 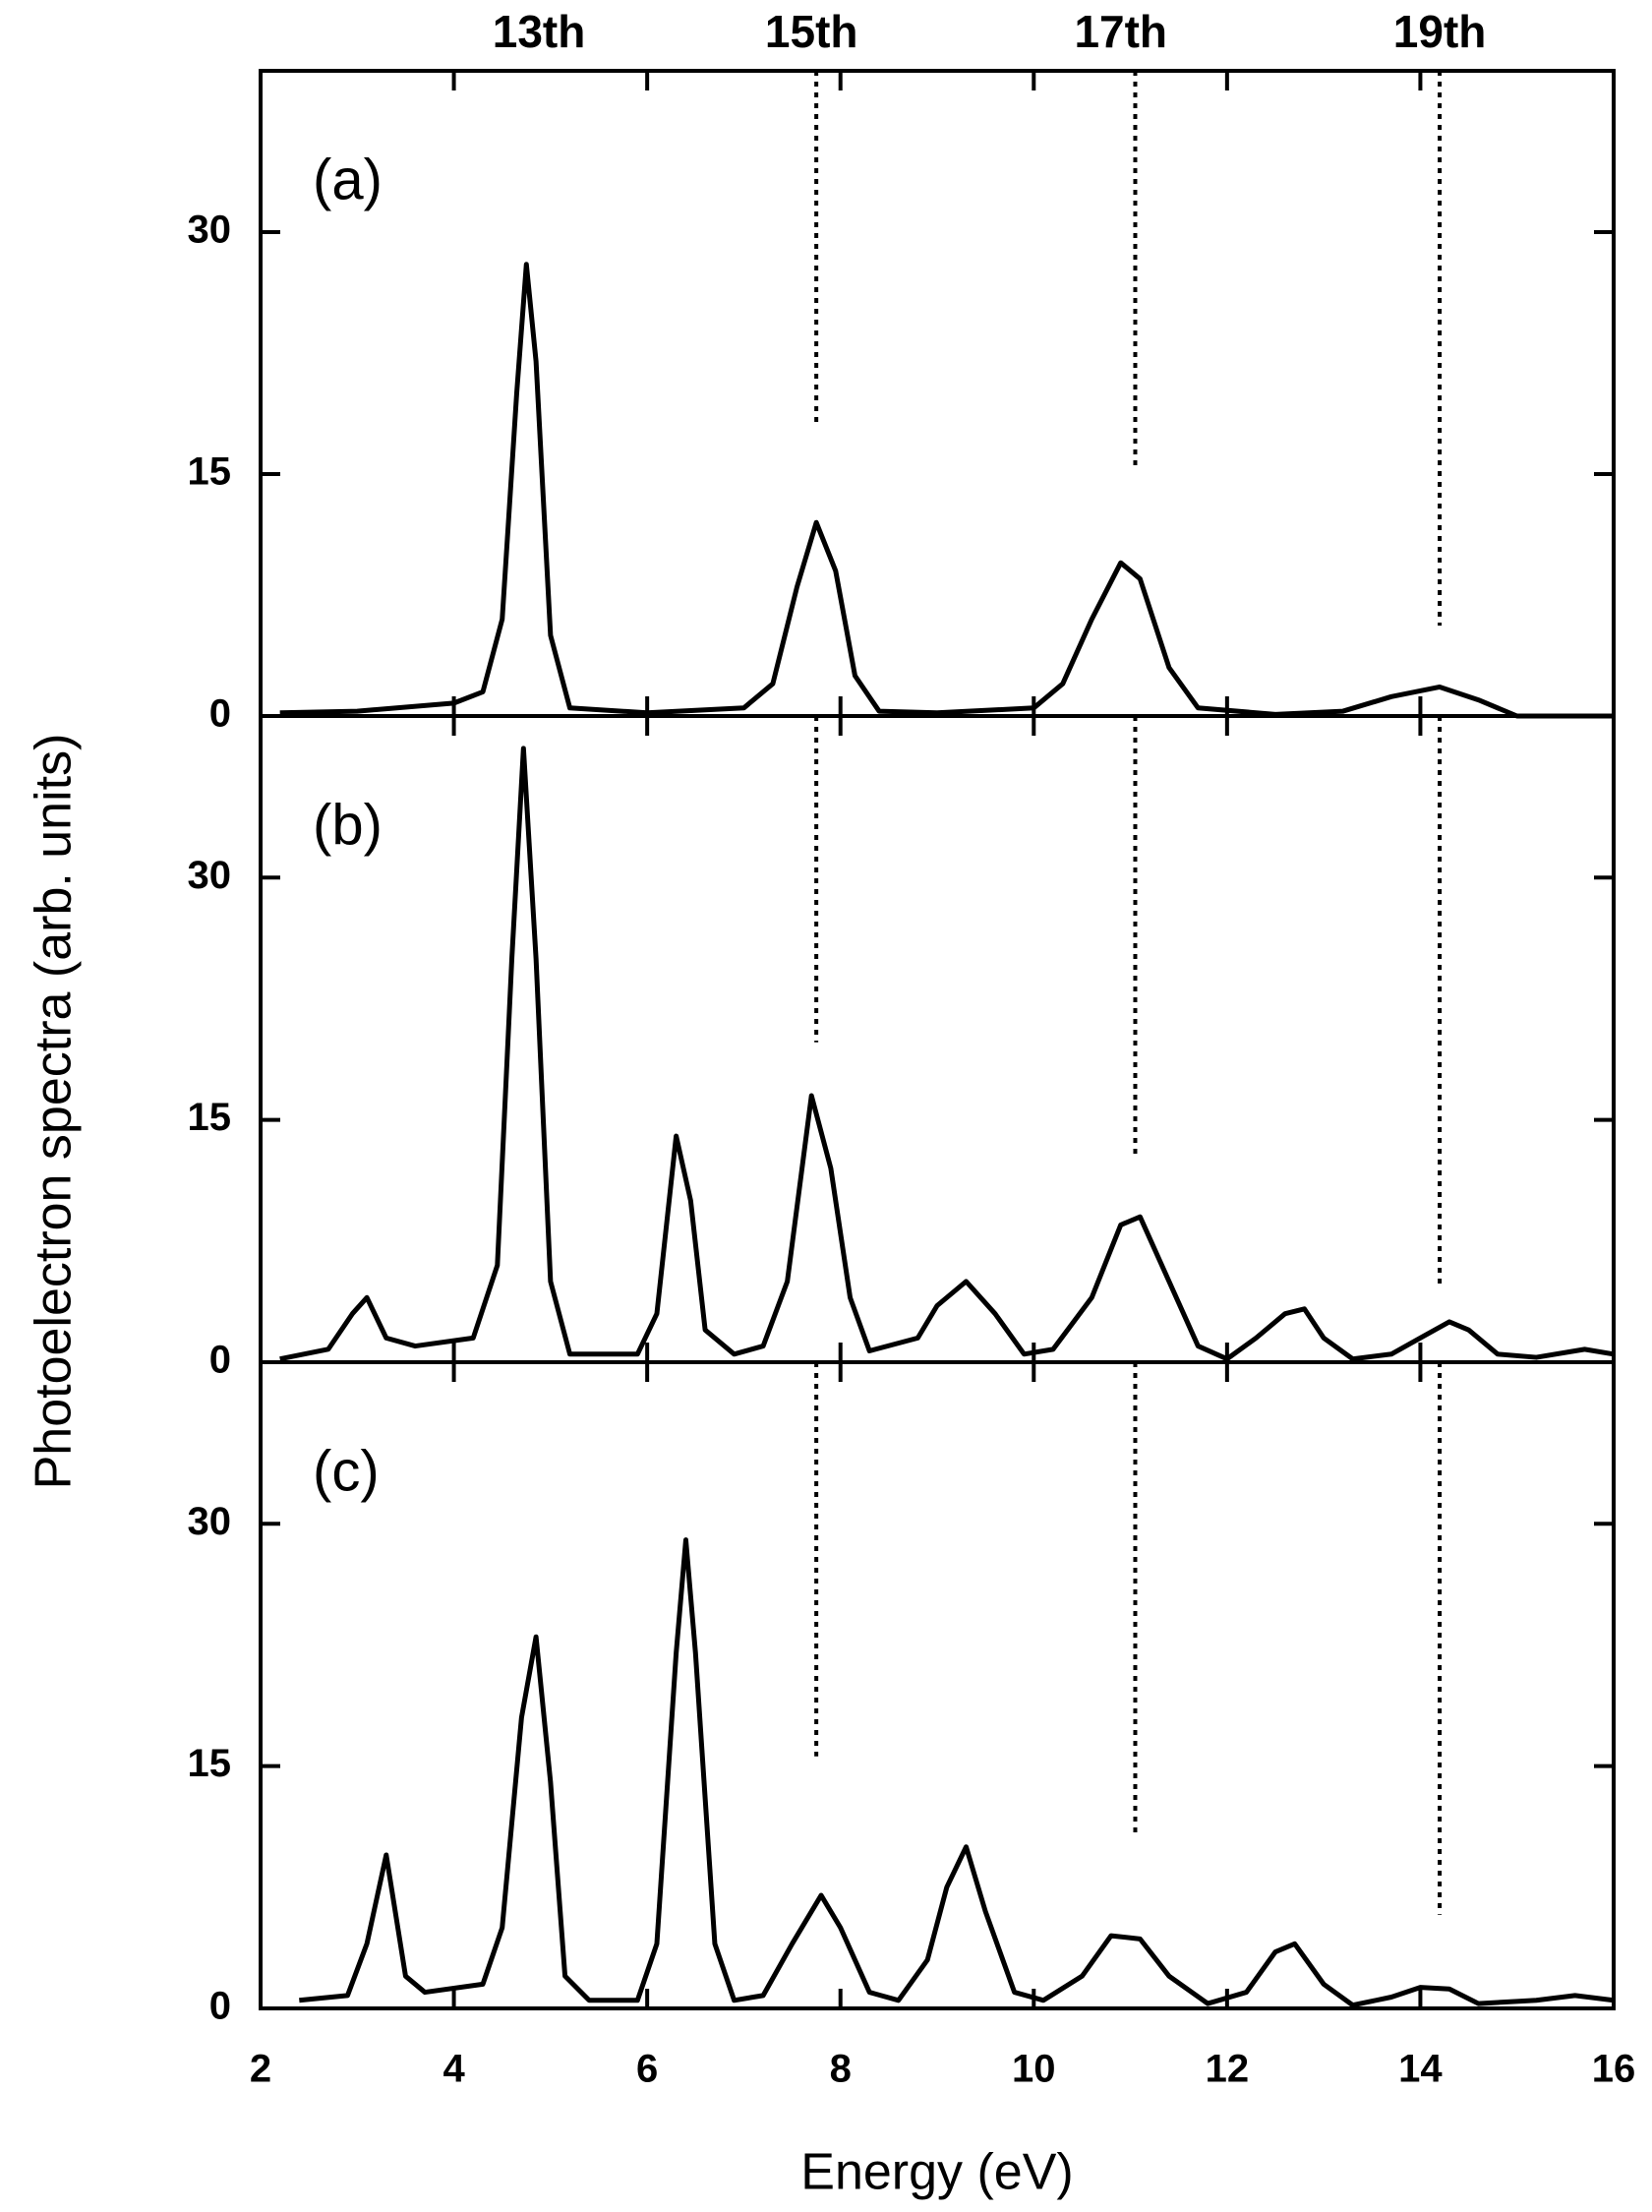 What do you see at coordinates (348, 179) in the screenshot?
I see `panel-label: (a)` at bounding box center [348, 179].